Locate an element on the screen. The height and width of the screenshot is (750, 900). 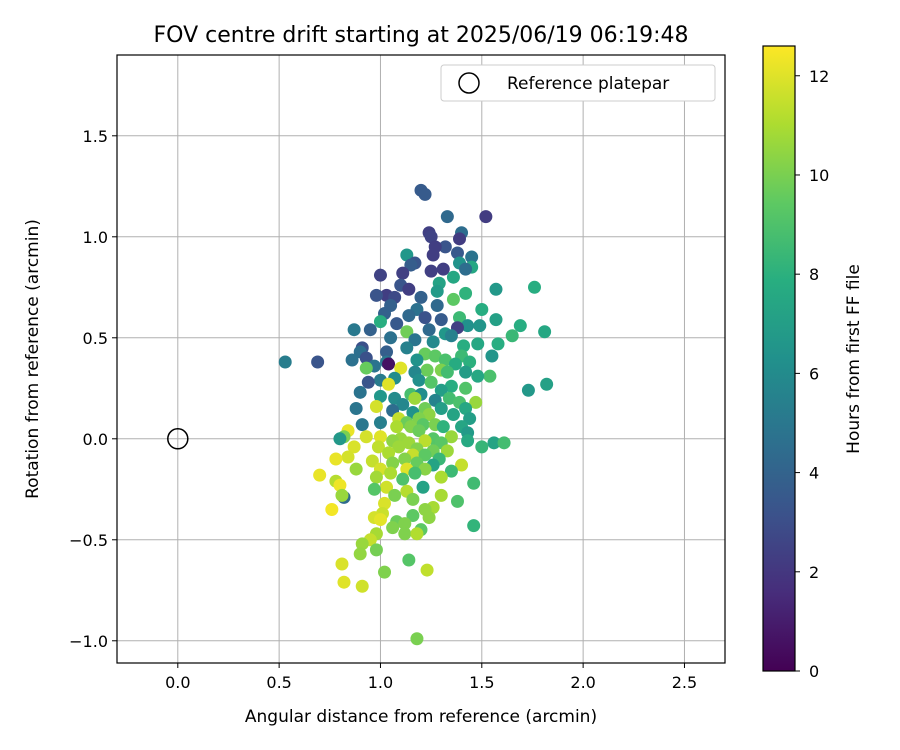
legend-label: Reference platepar is located at coordinates (588, 84).